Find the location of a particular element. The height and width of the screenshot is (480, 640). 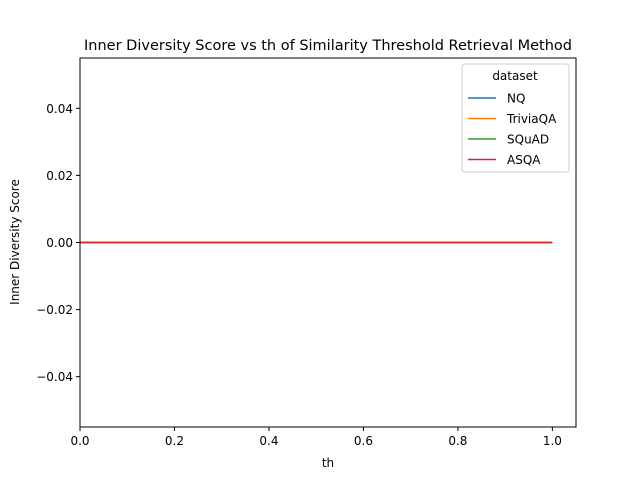

x-tick-label: 0.2 is located at coordinates (174, 441).